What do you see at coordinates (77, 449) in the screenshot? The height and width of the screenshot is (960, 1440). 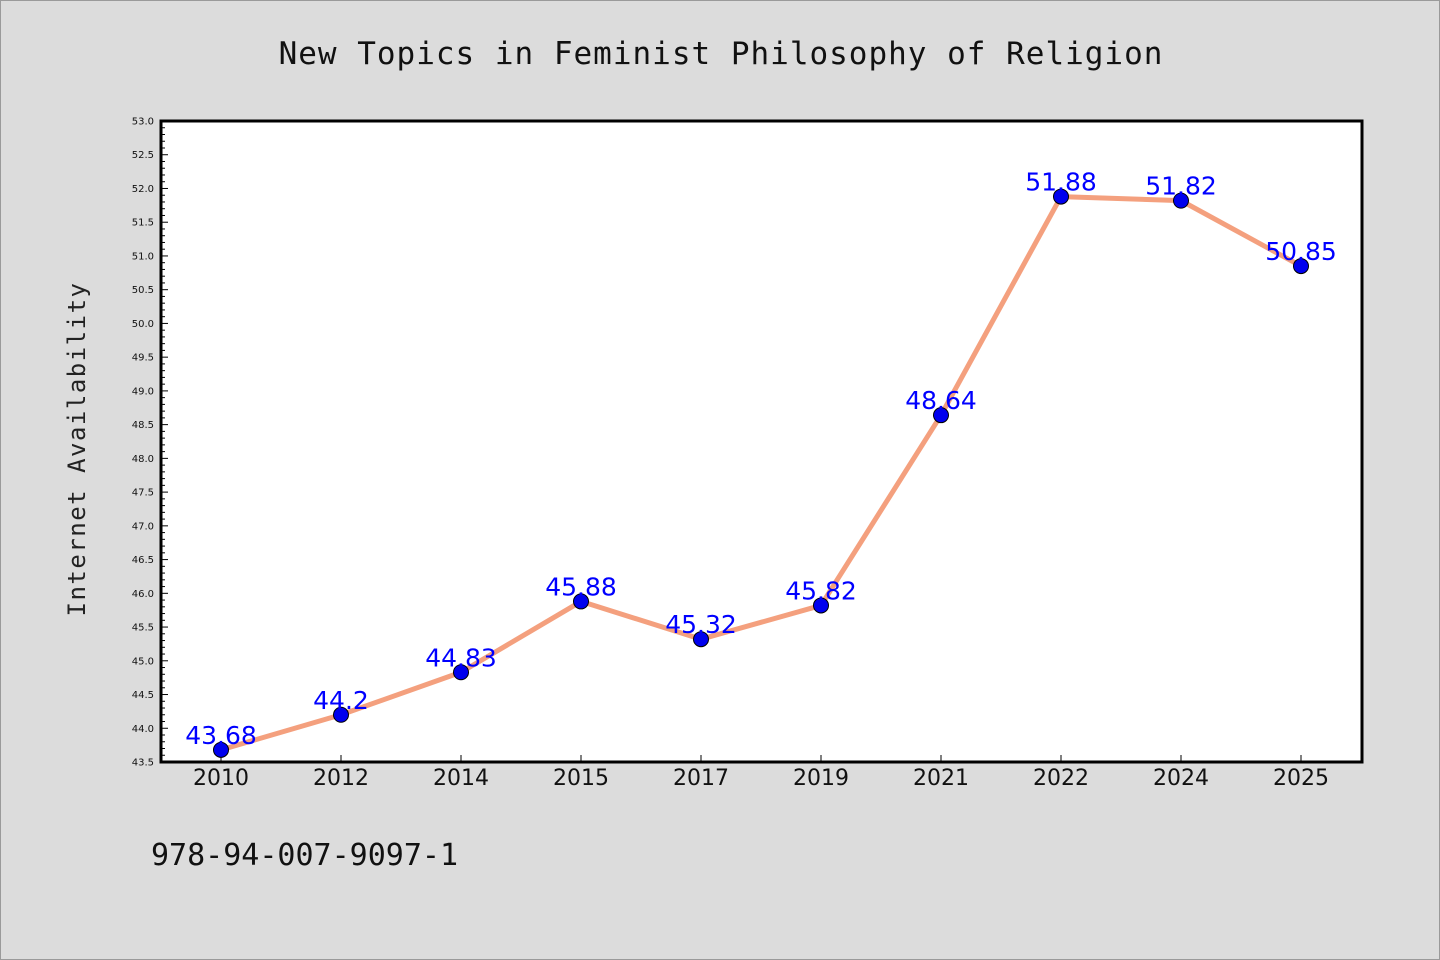 I see `y-axis-label: Internet Availability` at bounding box center [77, 449].